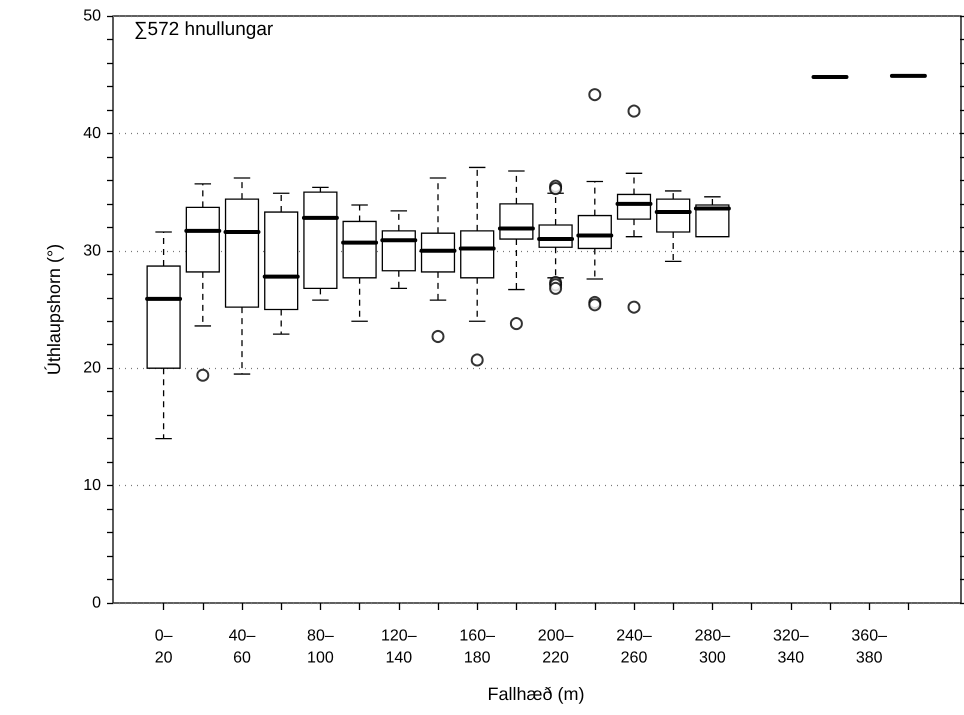 The height and width of the screenshot is (715, 964). What do you see at coordinates (320, 647) in the screenshot?
I see `x-tick-label: 80–100` at bounding box center [320, 647].